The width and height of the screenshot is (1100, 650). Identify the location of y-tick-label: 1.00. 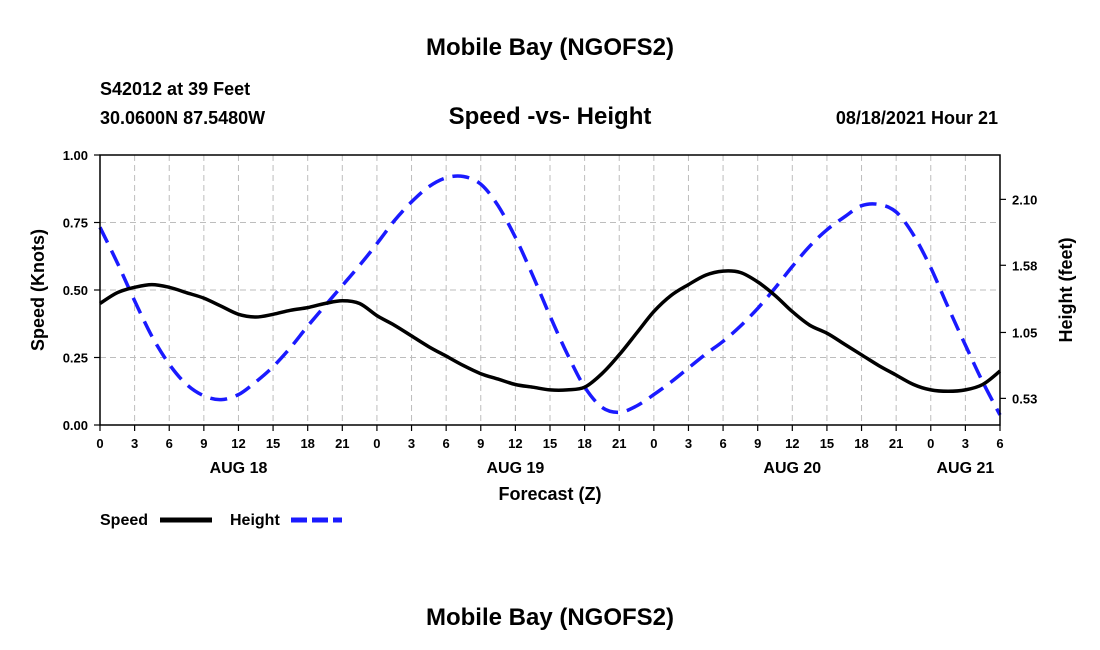
(75, 155).